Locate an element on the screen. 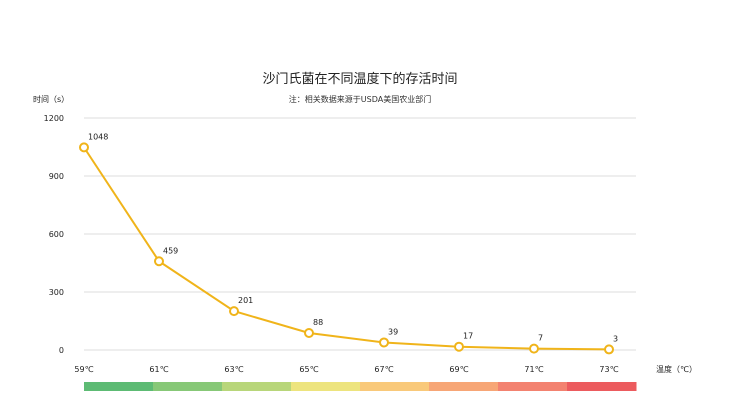  y-tick-label: 600 is located at coordinates (56, 234).